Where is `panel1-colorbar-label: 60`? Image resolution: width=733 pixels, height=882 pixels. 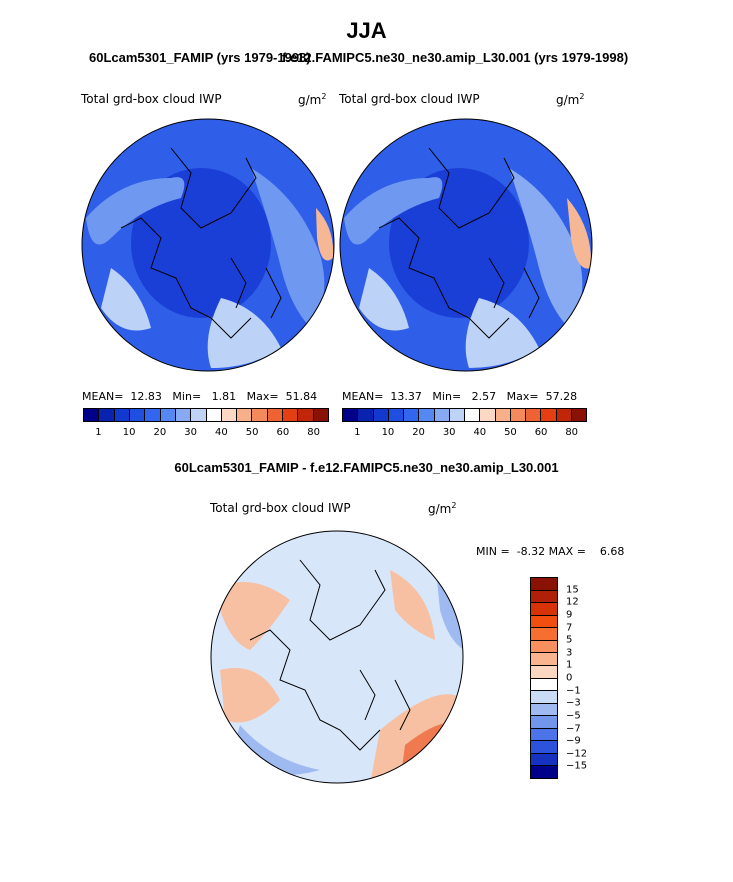 panel1-colorbar-label: 60 is located at coordinates (283, 432).